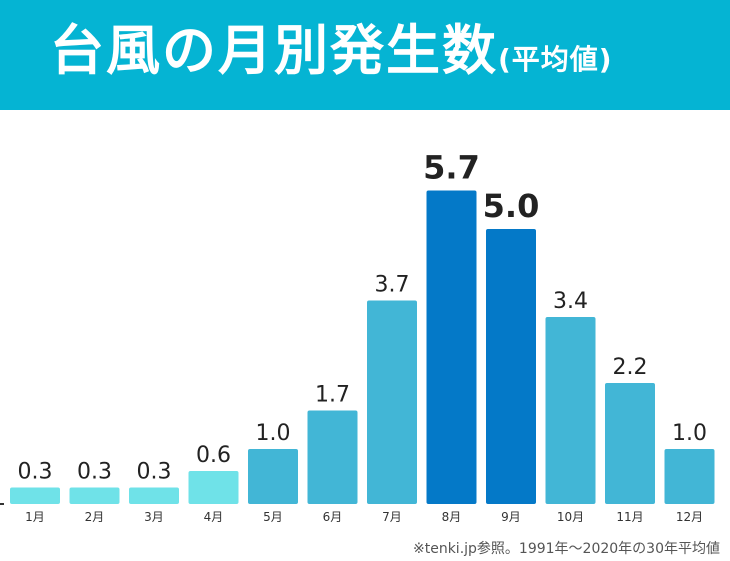 The height and width of the screenshot is (561, 730). What do you see at coordinates (629, 517) in the screenshot?
I see `x-tick-label-11: 11月` at bounding box center [629, 517].